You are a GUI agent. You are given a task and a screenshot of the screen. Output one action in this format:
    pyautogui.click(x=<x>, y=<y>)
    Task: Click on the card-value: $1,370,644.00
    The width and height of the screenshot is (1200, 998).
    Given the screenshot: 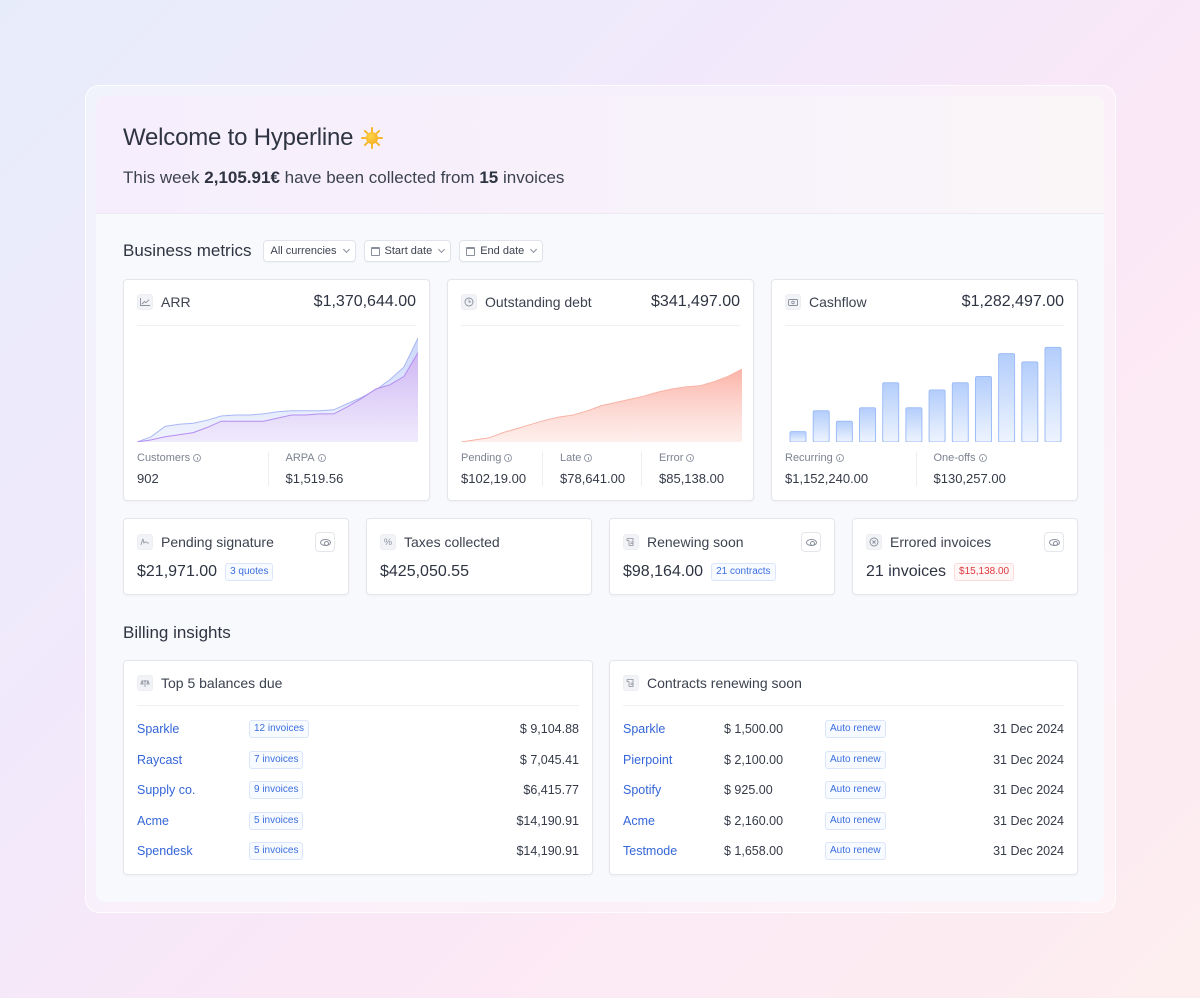 What is the action you would take?
    pyautogui.click(x=364, y=301)
    